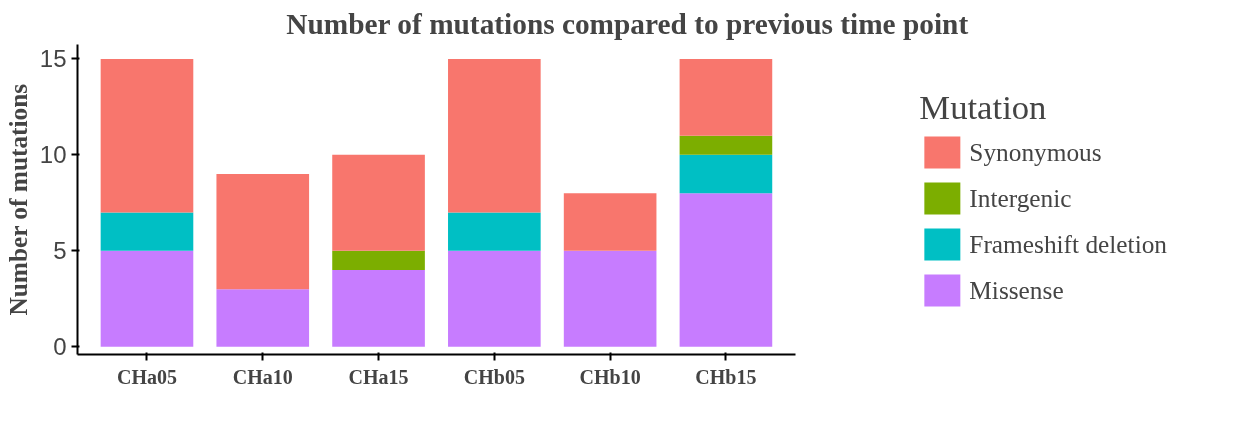 The image size is (1247, 432). Describe the element at coordinates (60, 251) in the screenshot. I see `y-tick-label: 5` at that location.